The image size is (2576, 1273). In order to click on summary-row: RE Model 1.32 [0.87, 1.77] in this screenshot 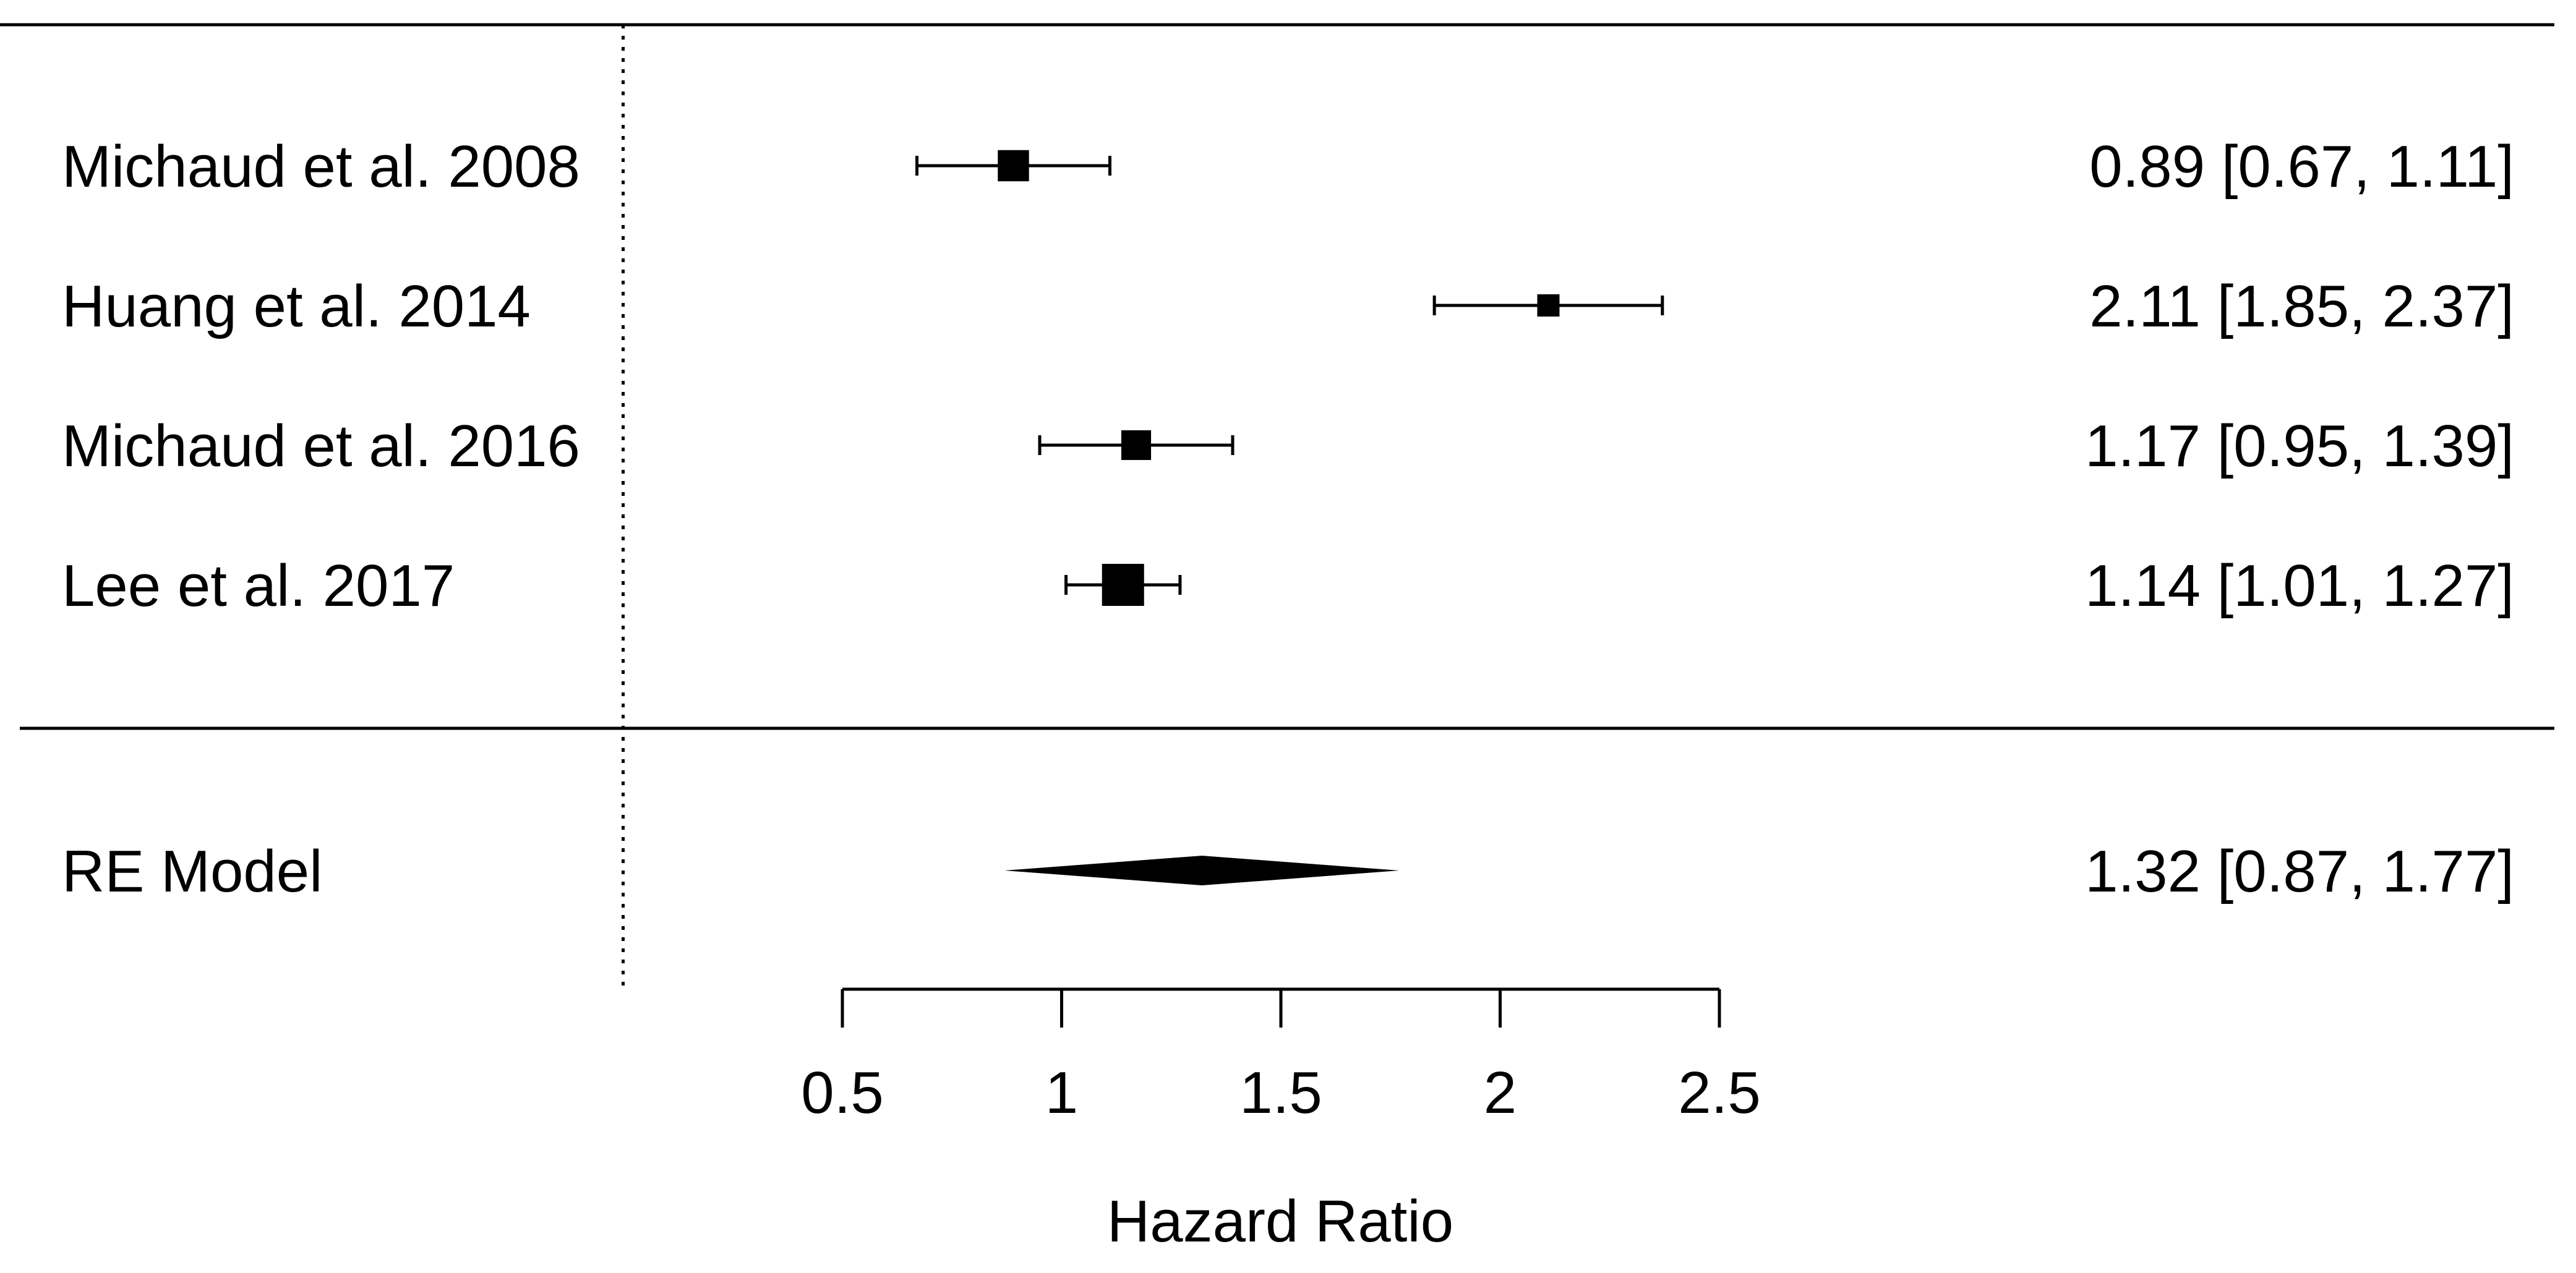, I will do `click(1288, 871)`.